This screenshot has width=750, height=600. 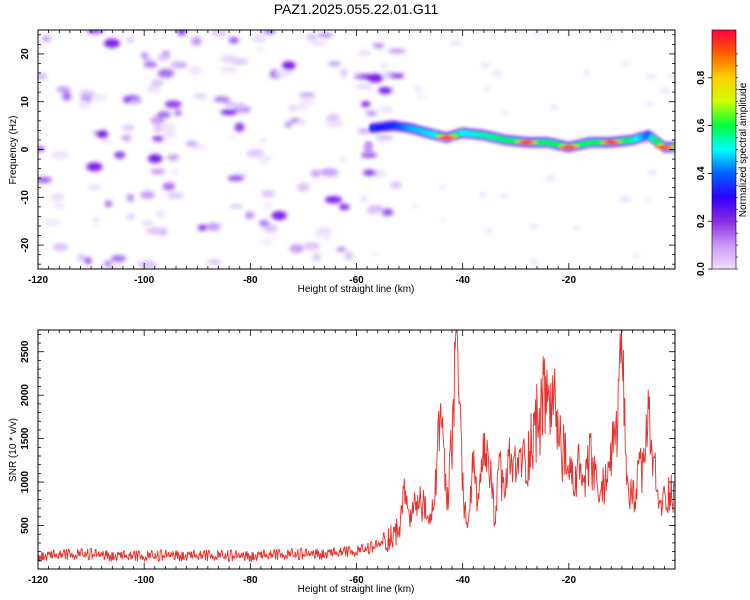 What do you see at coordinates (25, 102) in the screenshot?
I see `spectrogram-ytick-label: 10` at bounding box center [25, 102].